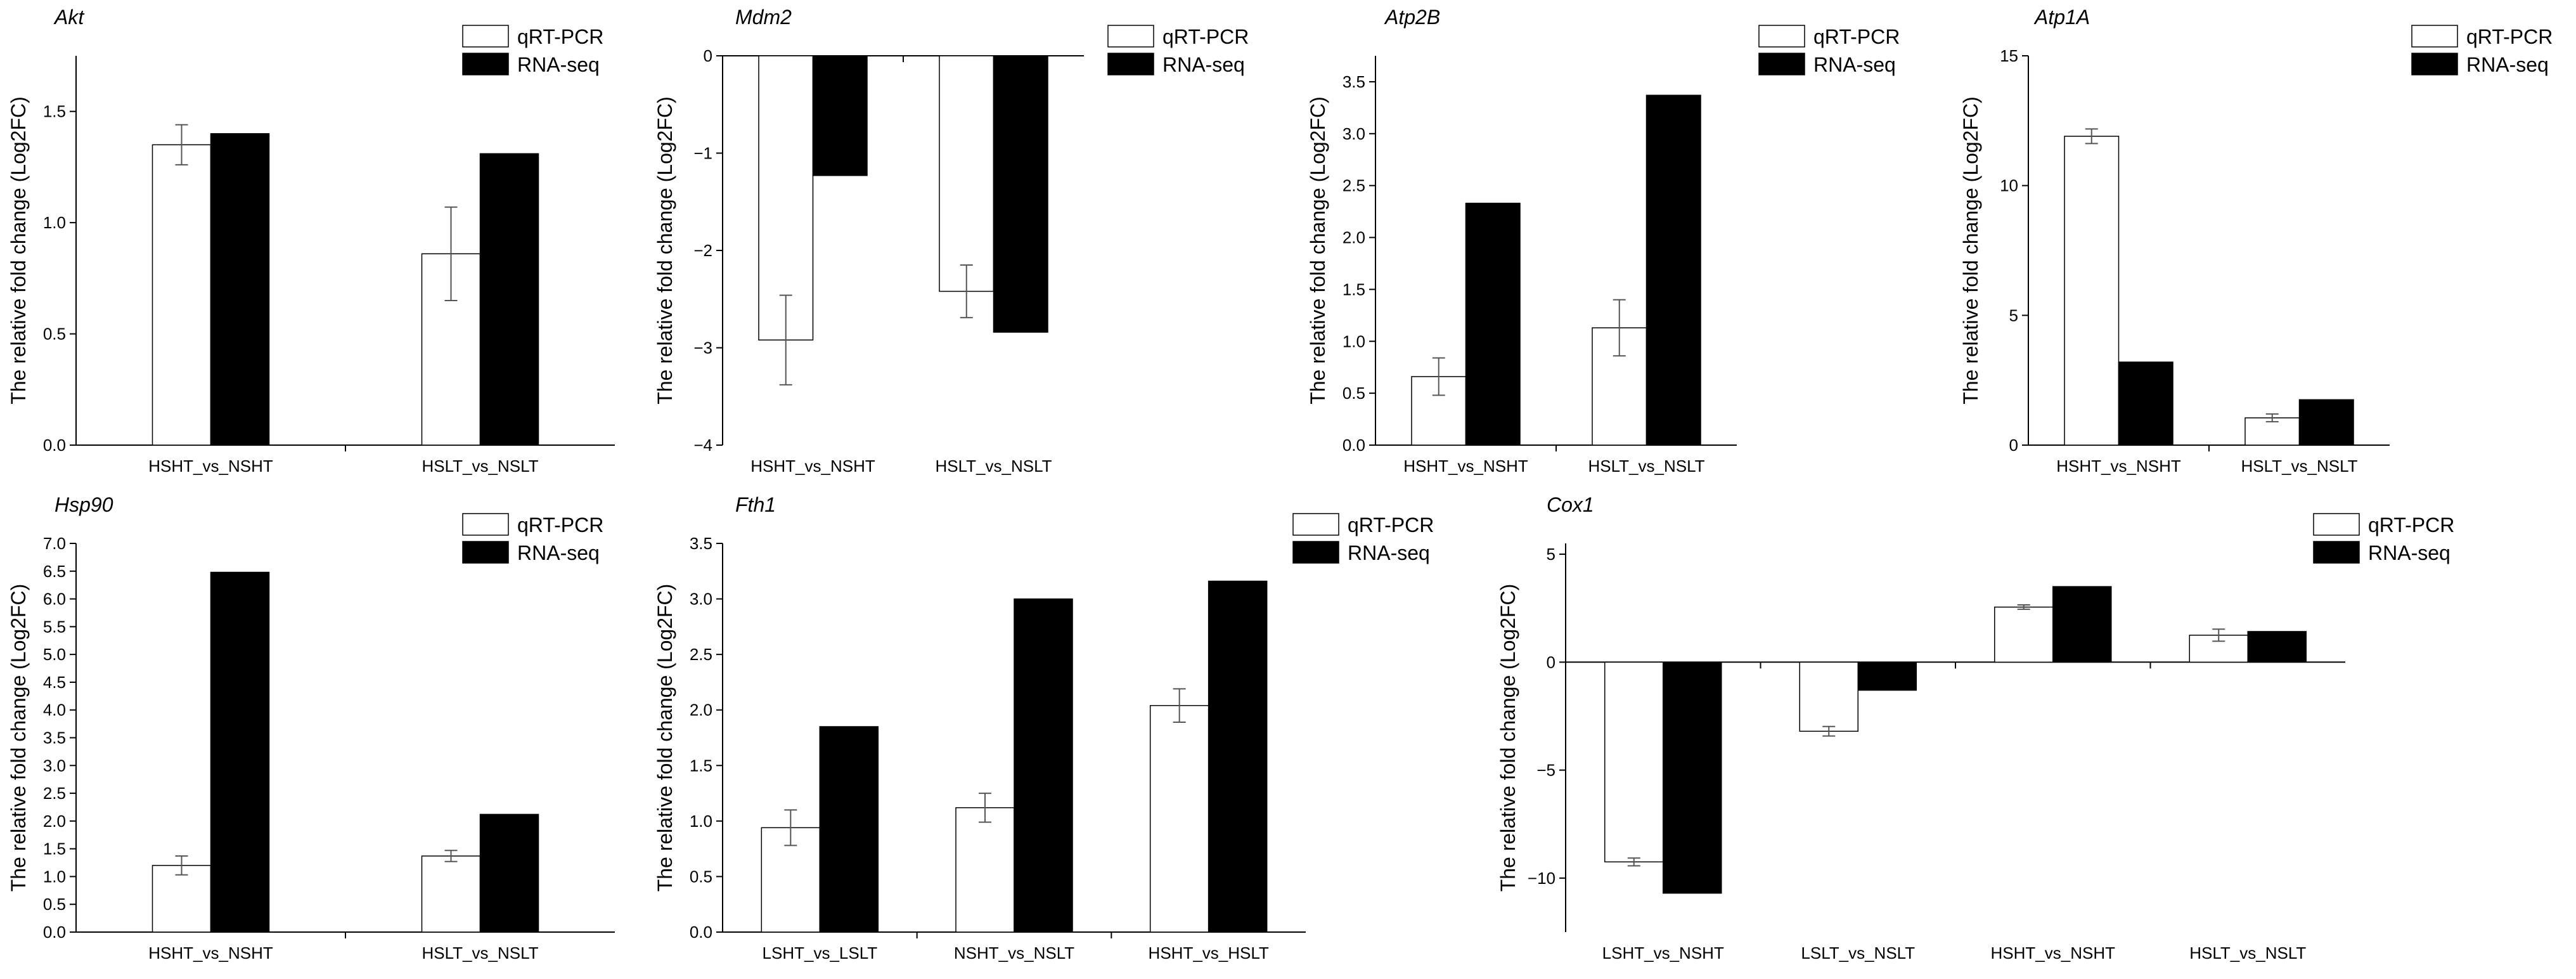 The height and width of the screenshot is (979, 2576). What do you see at coordinates (55, 626) in the screenshot?
I see `y-tick-label: 5.5` at bounding box center [55, 626].